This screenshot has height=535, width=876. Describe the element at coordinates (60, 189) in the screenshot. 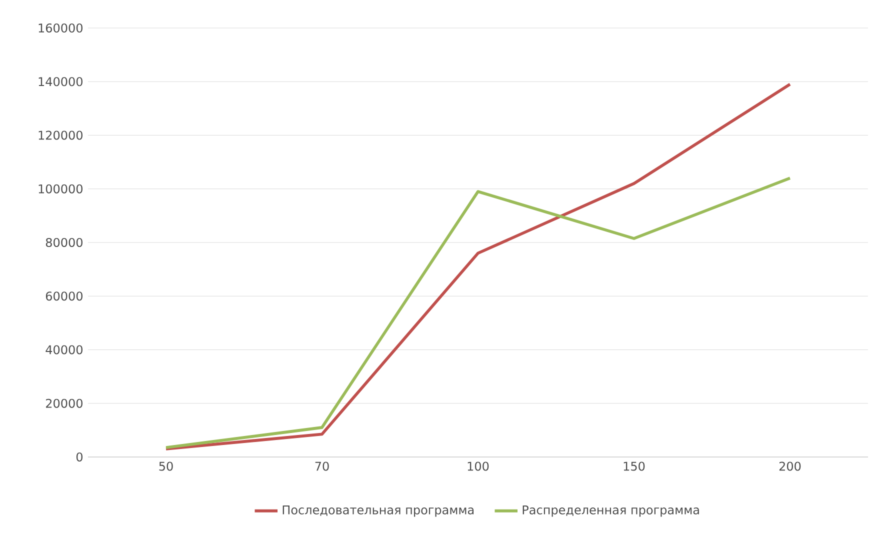

I see `y-tick-label: 100000` at that location.